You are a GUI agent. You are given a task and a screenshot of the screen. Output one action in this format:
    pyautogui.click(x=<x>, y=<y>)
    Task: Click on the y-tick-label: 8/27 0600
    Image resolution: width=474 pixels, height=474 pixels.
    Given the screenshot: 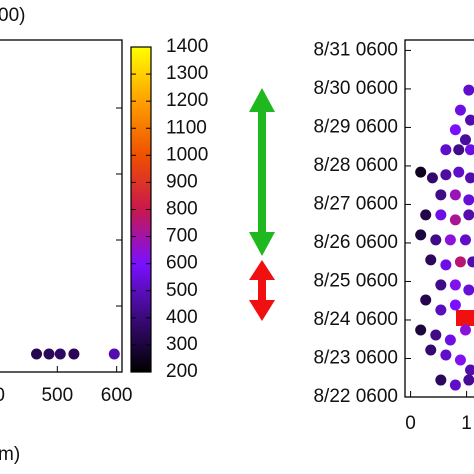 What is the action you would take?
    pyautogui.click(x=355, y=203)
    